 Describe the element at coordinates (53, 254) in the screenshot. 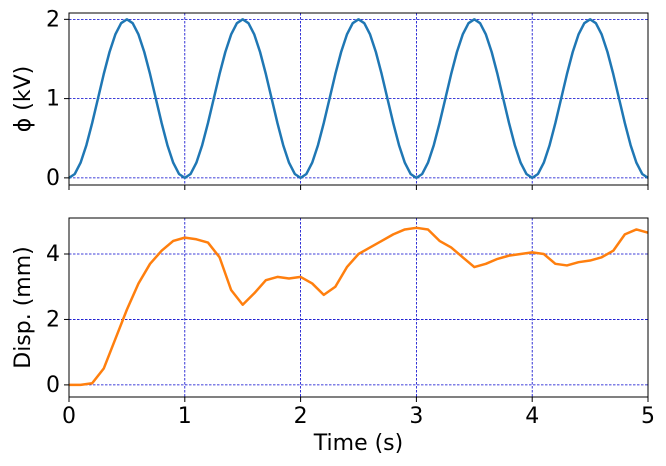

I see `y-tick-label: 4` at that location.